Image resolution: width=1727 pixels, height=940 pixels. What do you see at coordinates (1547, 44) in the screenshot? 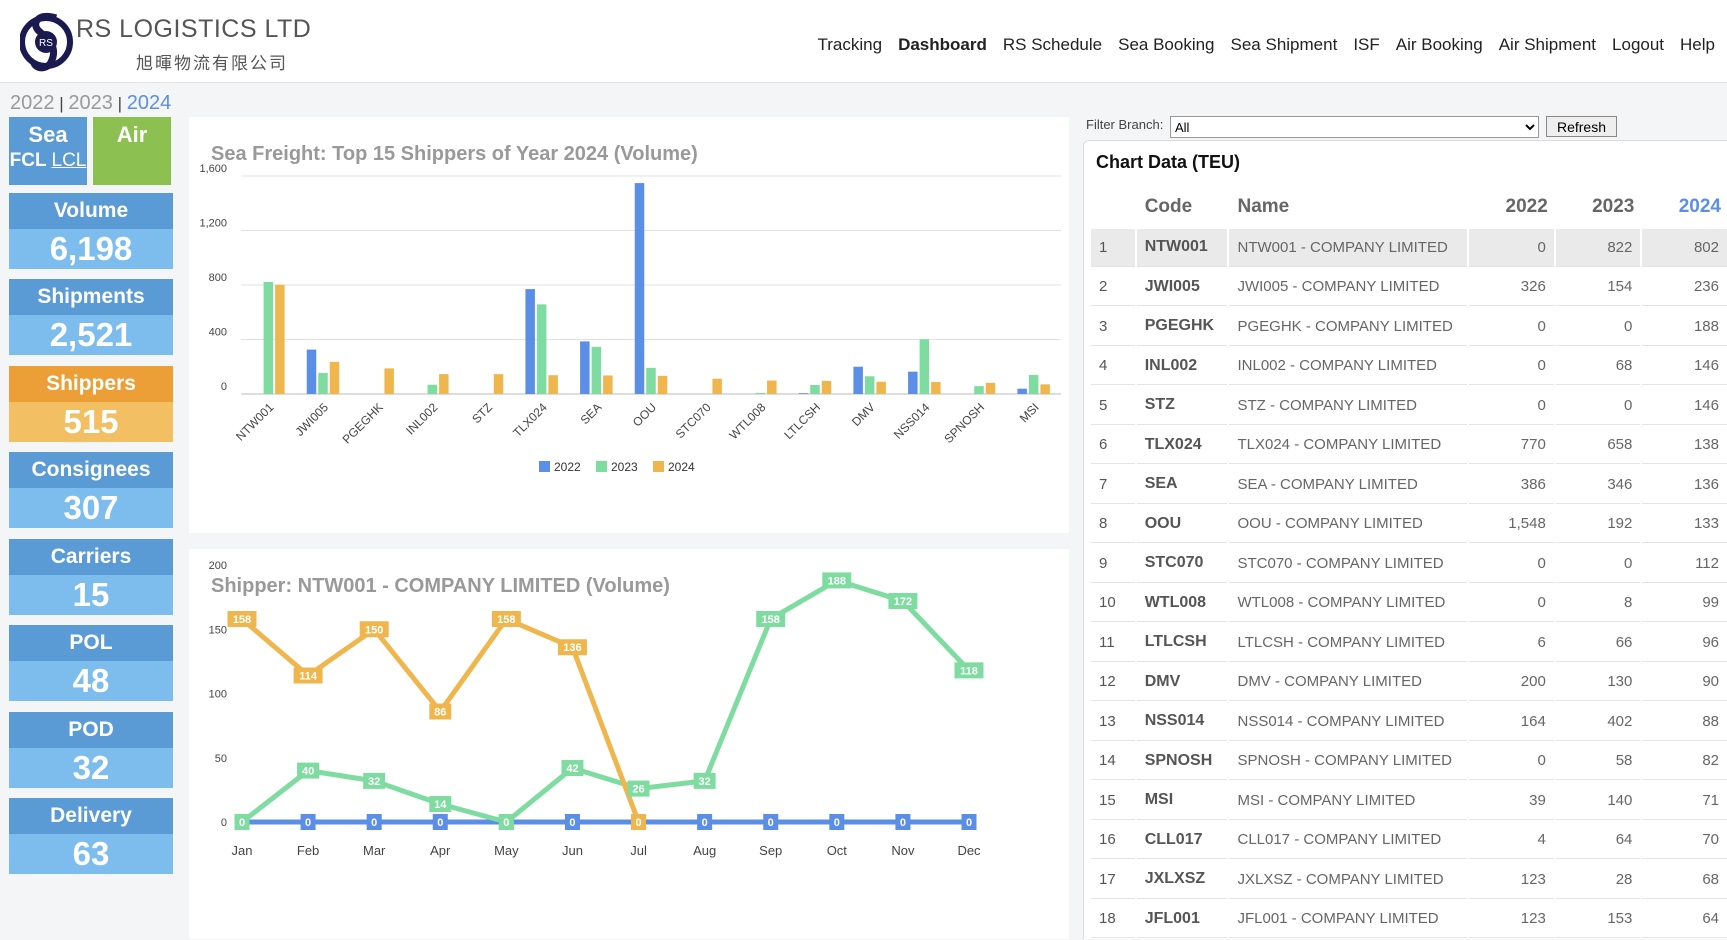
I see `nav-air-shipment: Air Shipment` at bounding box center [1547, 44].